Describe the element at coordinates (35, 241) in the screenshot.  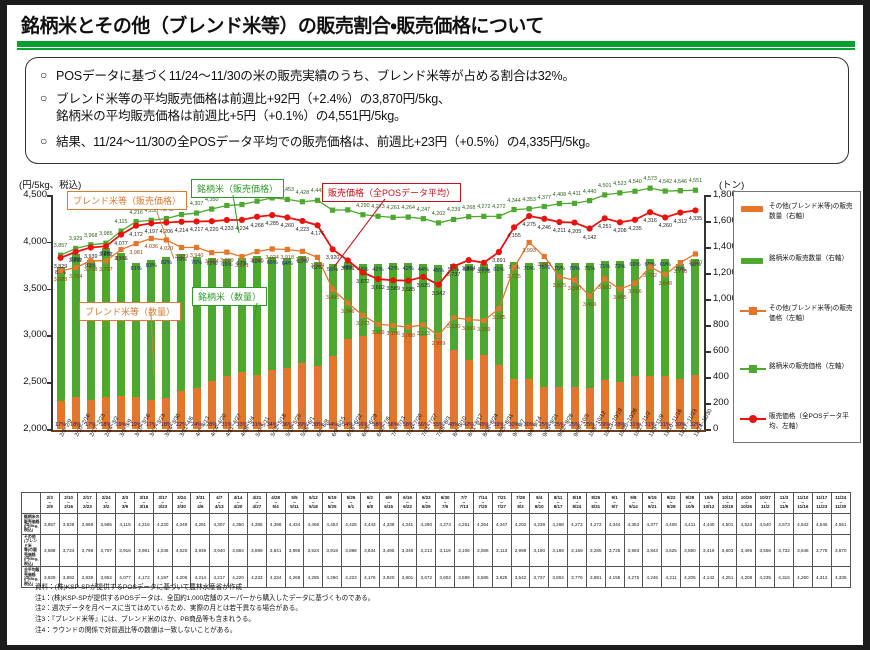
I see `left-tick-label: 4,000` at that location.